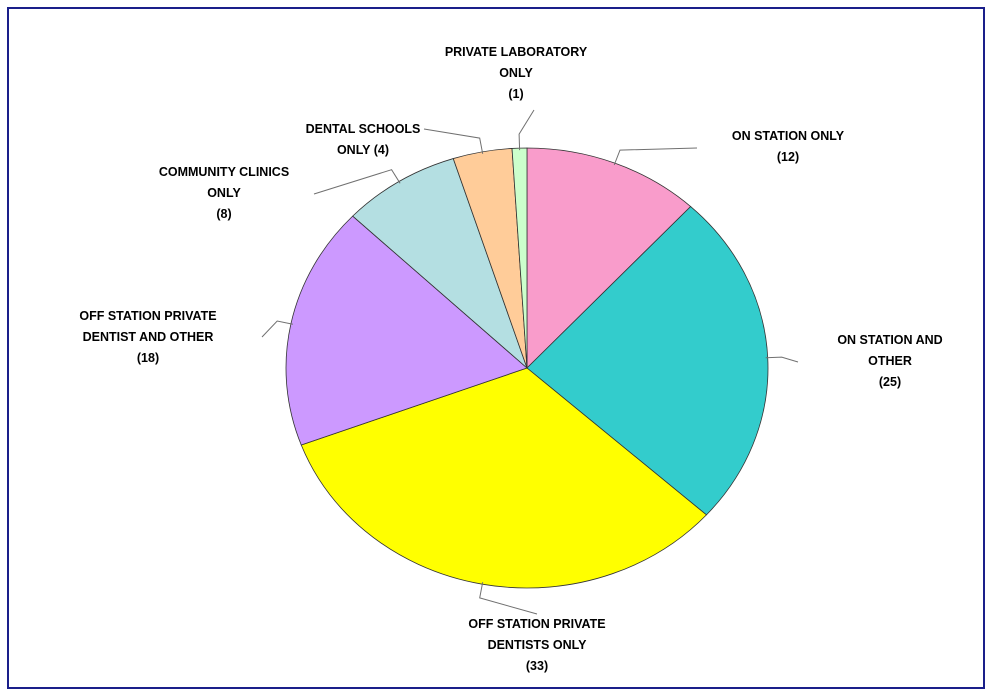  I want to click on slice-label-6: DENTAL SCHOOLS ONLY (4), so click(363, 139).